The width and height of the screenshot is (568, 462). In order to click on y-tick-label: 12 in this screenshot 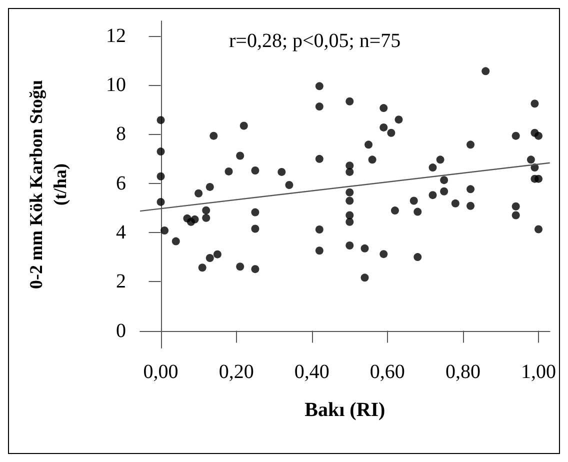, I will do `click(116, 35)`.